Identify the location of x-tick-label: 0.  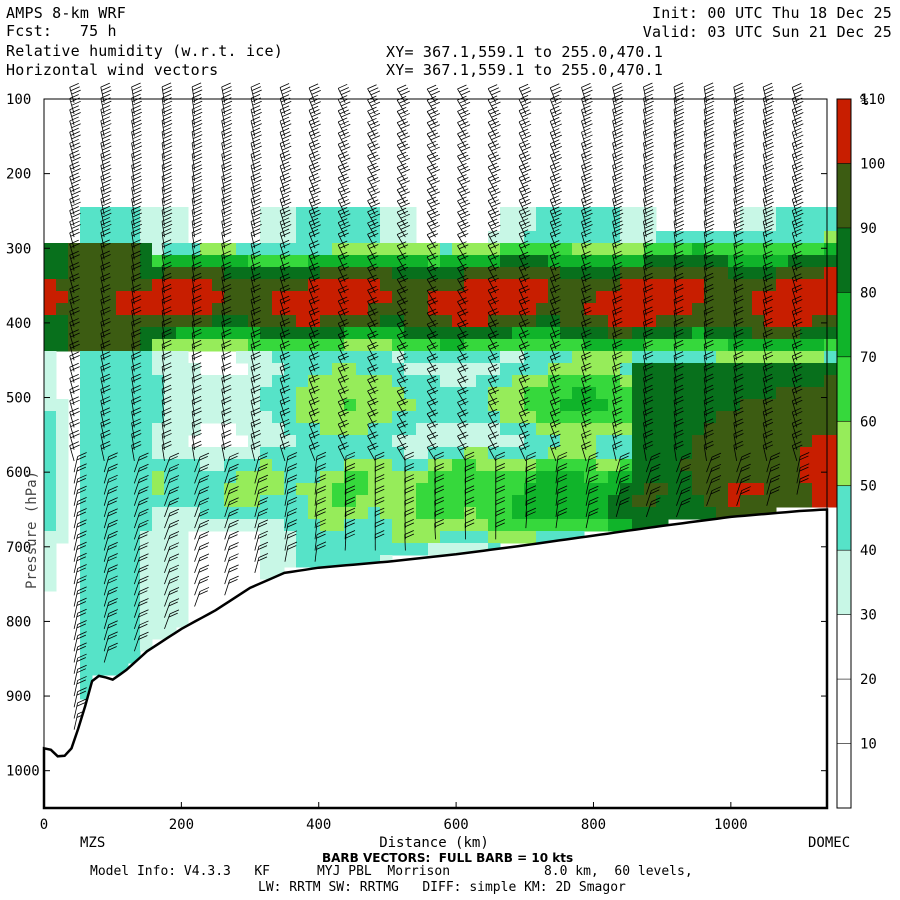
(44, 825).